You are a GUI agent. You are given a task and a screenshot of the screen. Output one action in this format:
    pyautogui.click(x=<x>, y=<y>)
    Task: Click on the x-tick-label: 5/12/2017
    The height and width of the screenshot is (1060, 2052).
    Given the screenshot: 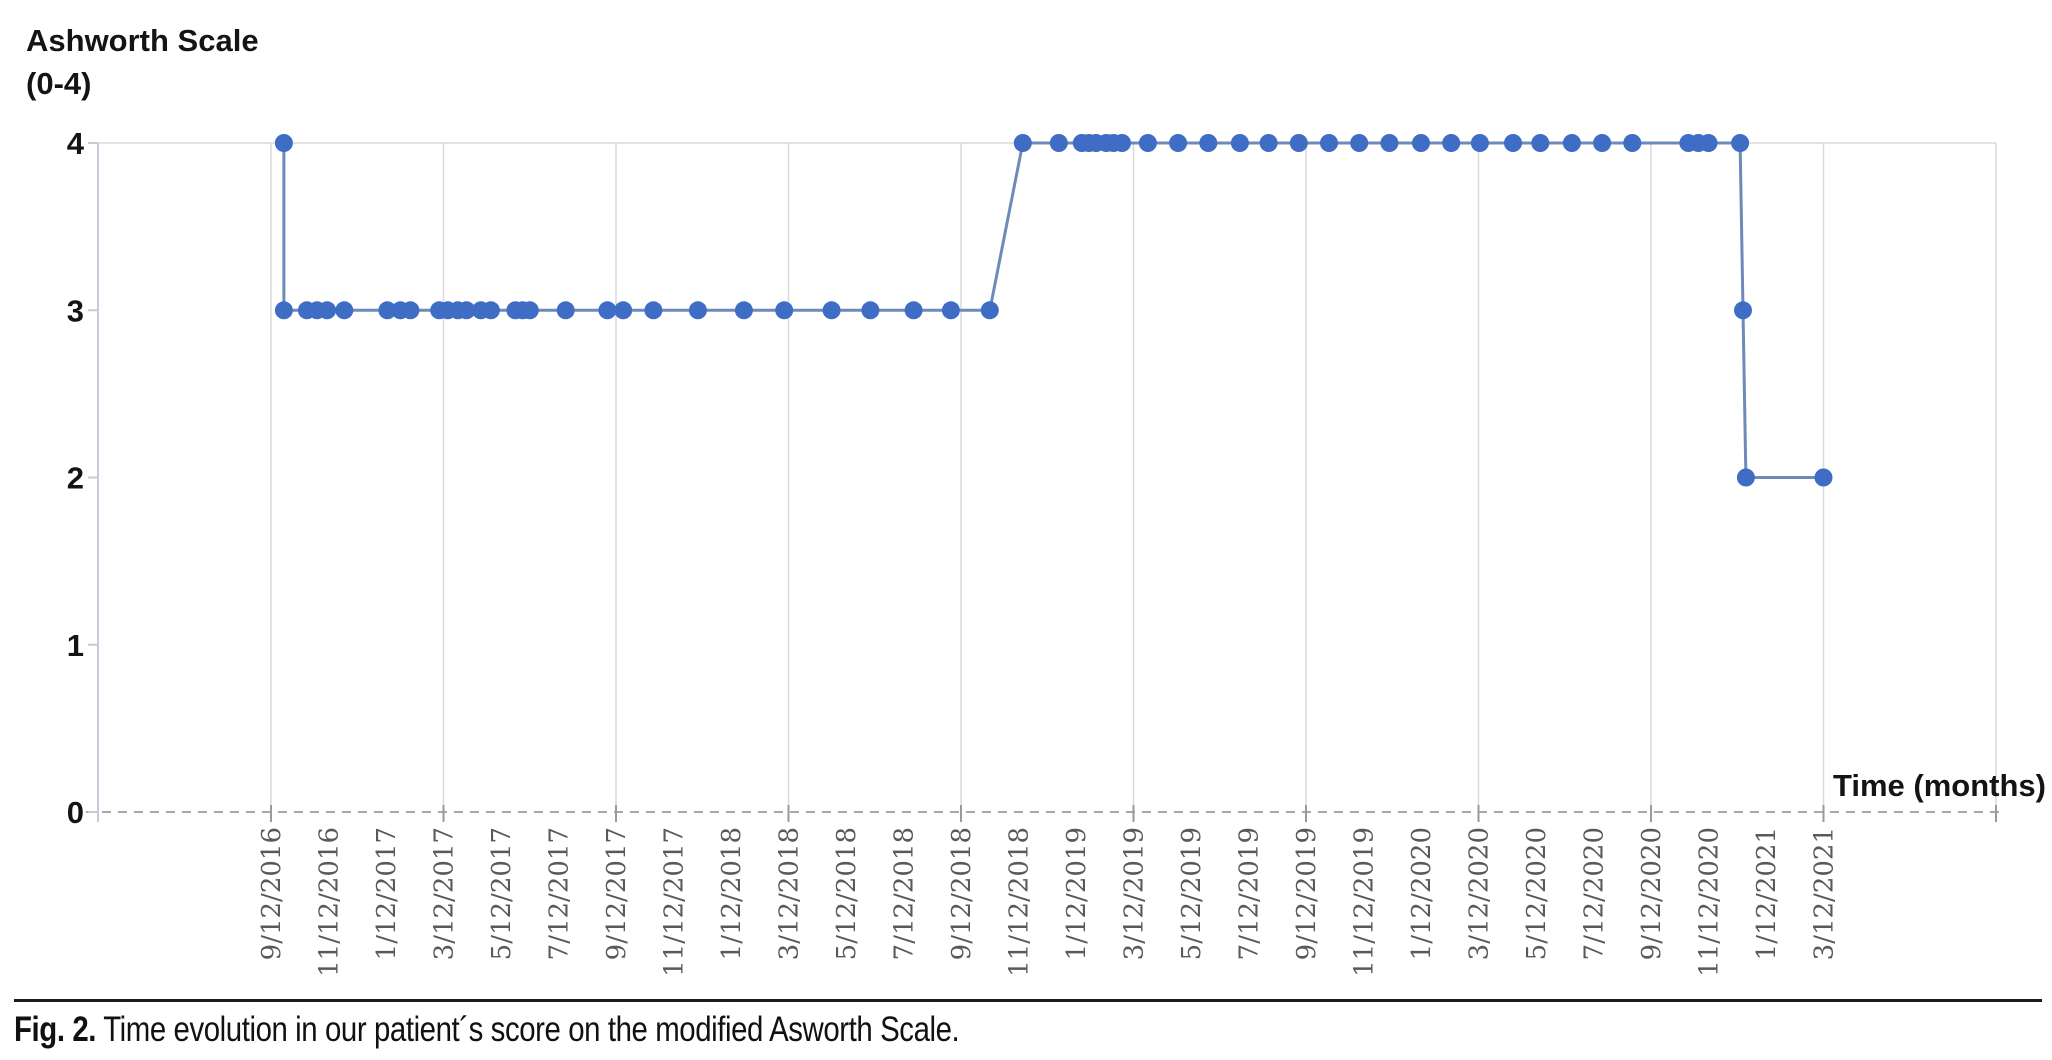 What is the action you would take?
    pyautogui.click(x=502, y=893)
    